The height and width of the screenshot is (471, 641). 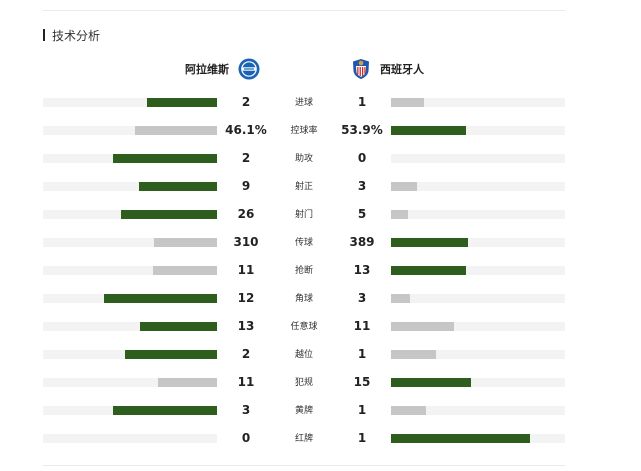 What do you see at coordinates (362, 130) in the screenshot?
I see `away-value: 53.9%` at bounding box center [362, 130].